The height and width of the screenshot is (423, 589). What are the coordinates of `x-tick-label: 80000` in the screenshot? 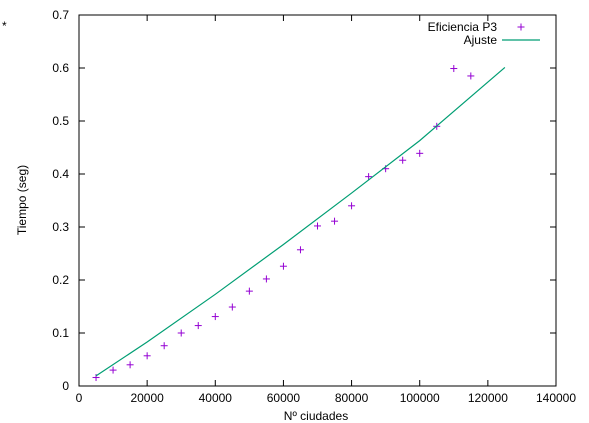 It's located at (352, 398).